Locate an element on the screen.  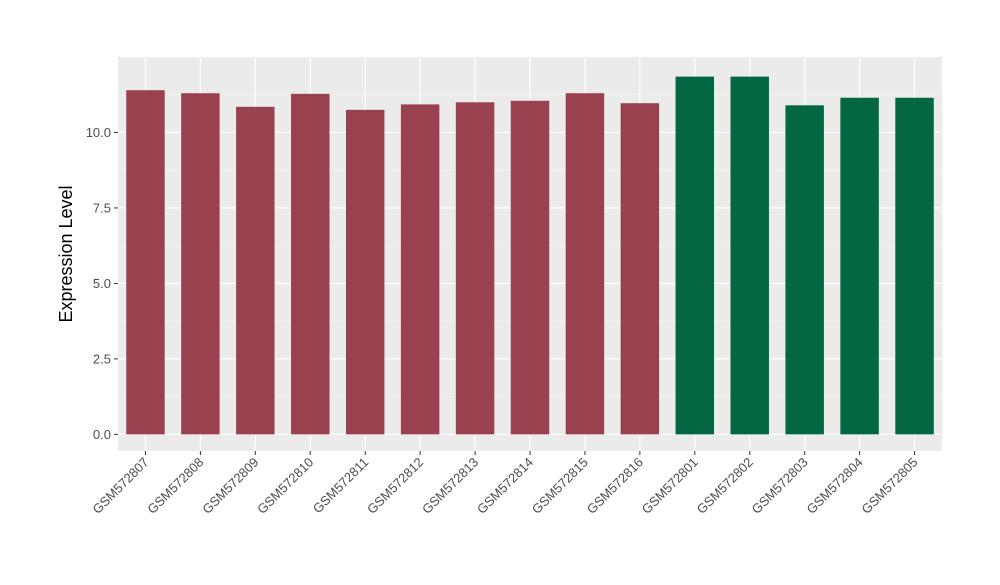
x-tick-label: GSM572814 is located at coordinates (505, 486).